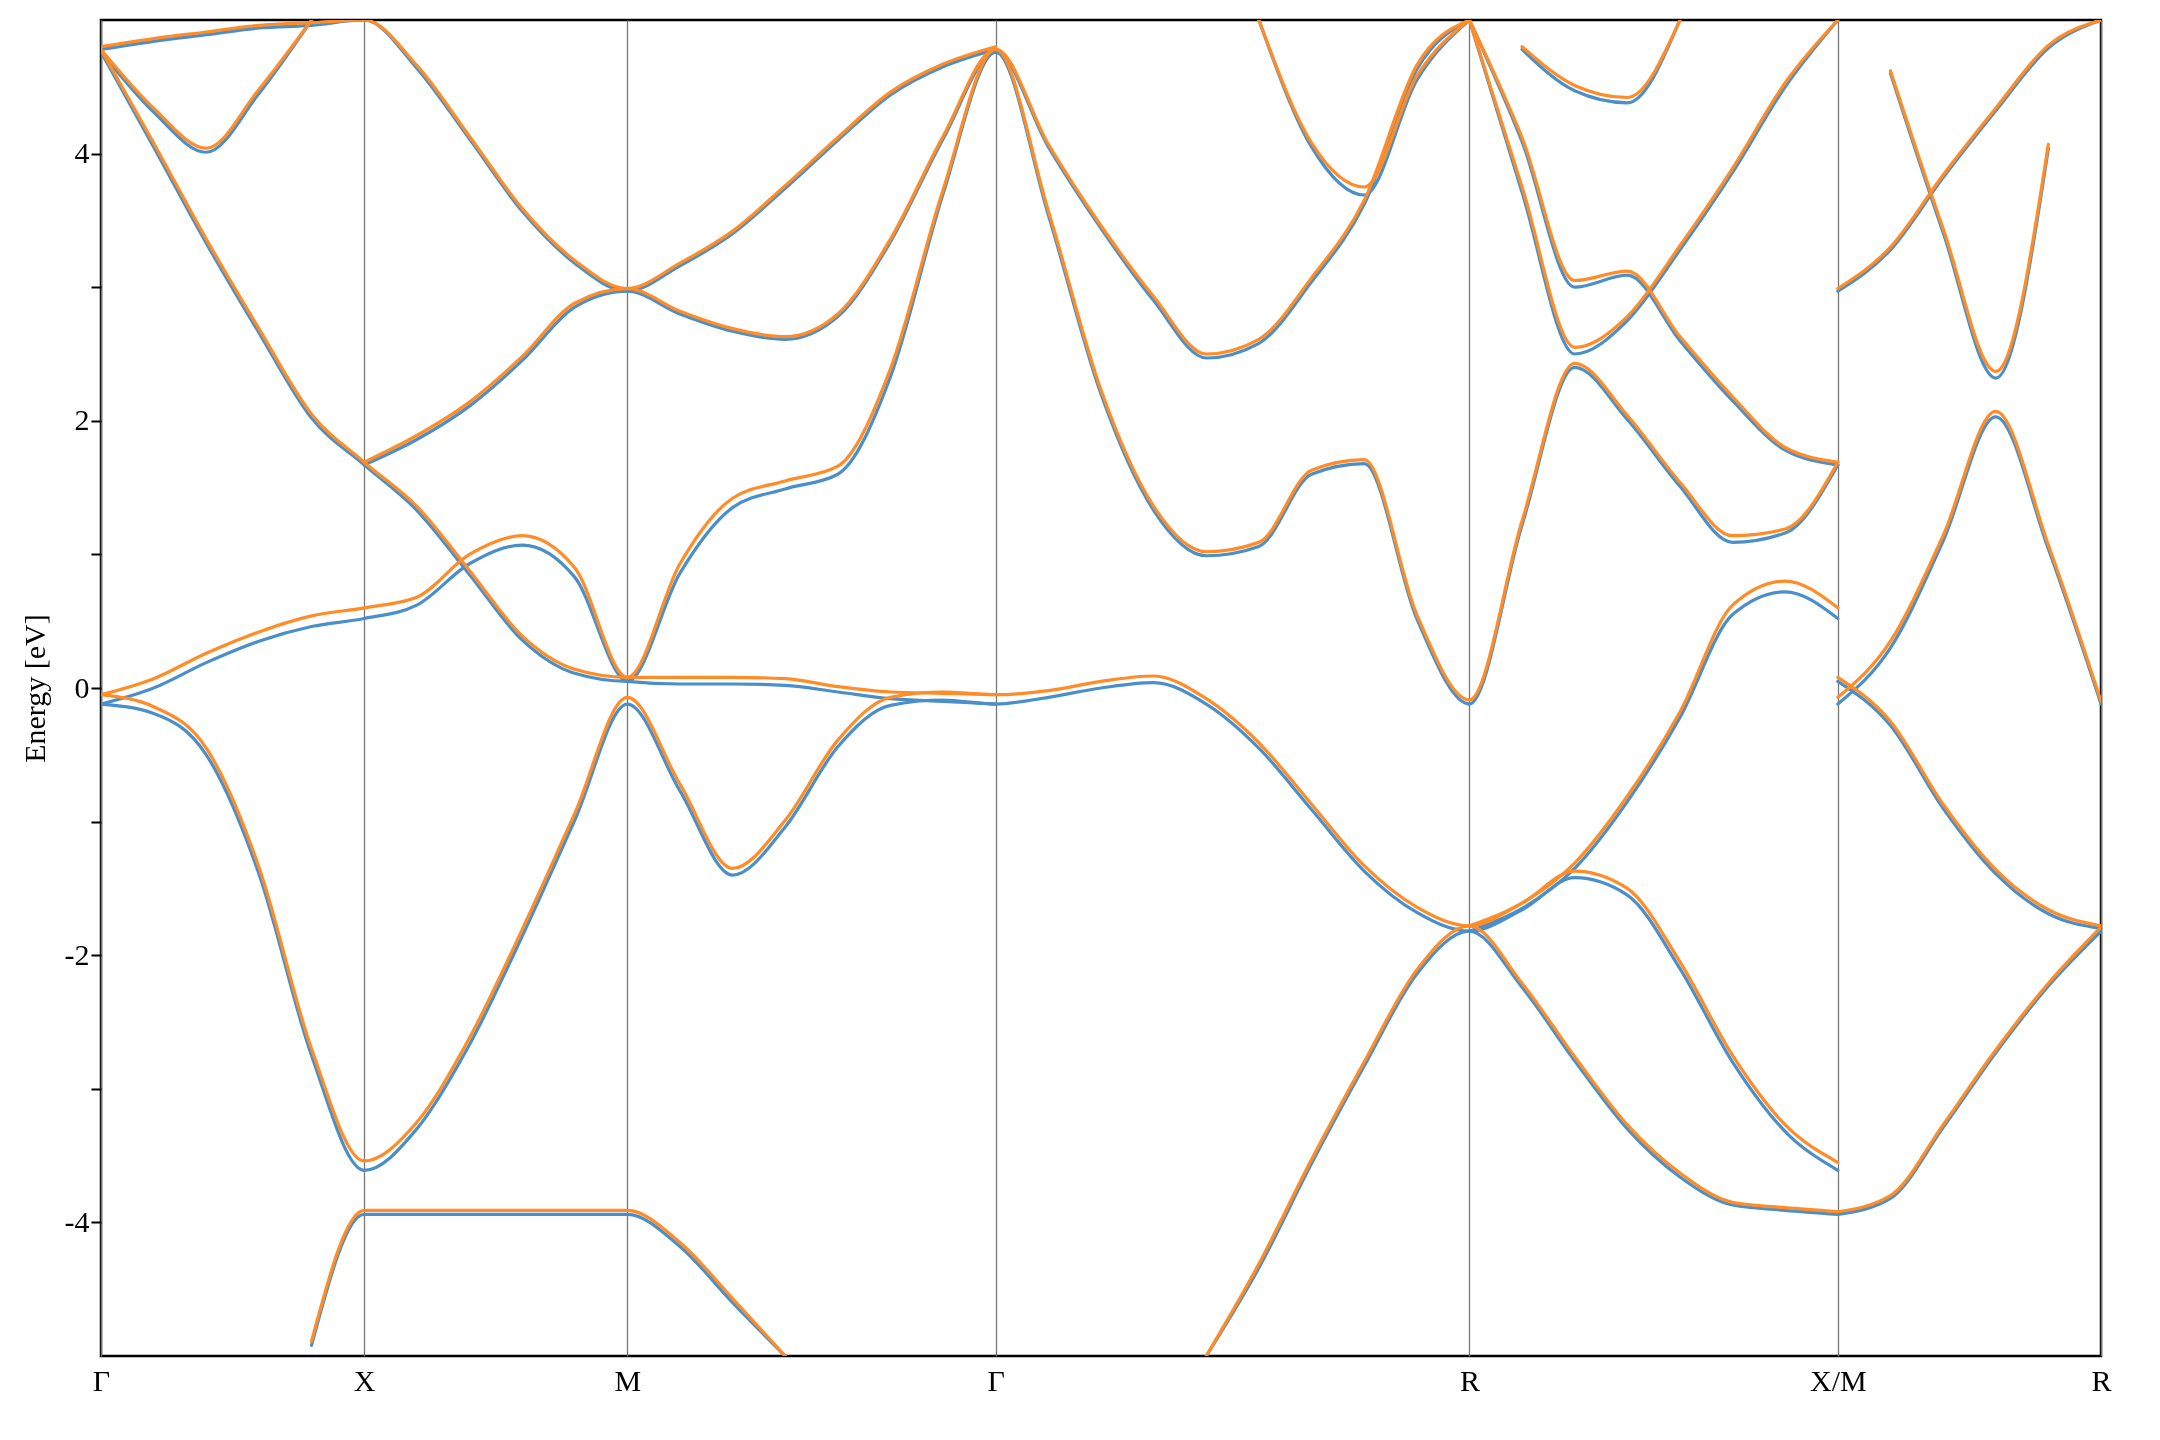 The image size is (2160, 1440). Describe the element at coordinates (82, 687) in the screenshot. I see `y-tick-label: 0` at that location.